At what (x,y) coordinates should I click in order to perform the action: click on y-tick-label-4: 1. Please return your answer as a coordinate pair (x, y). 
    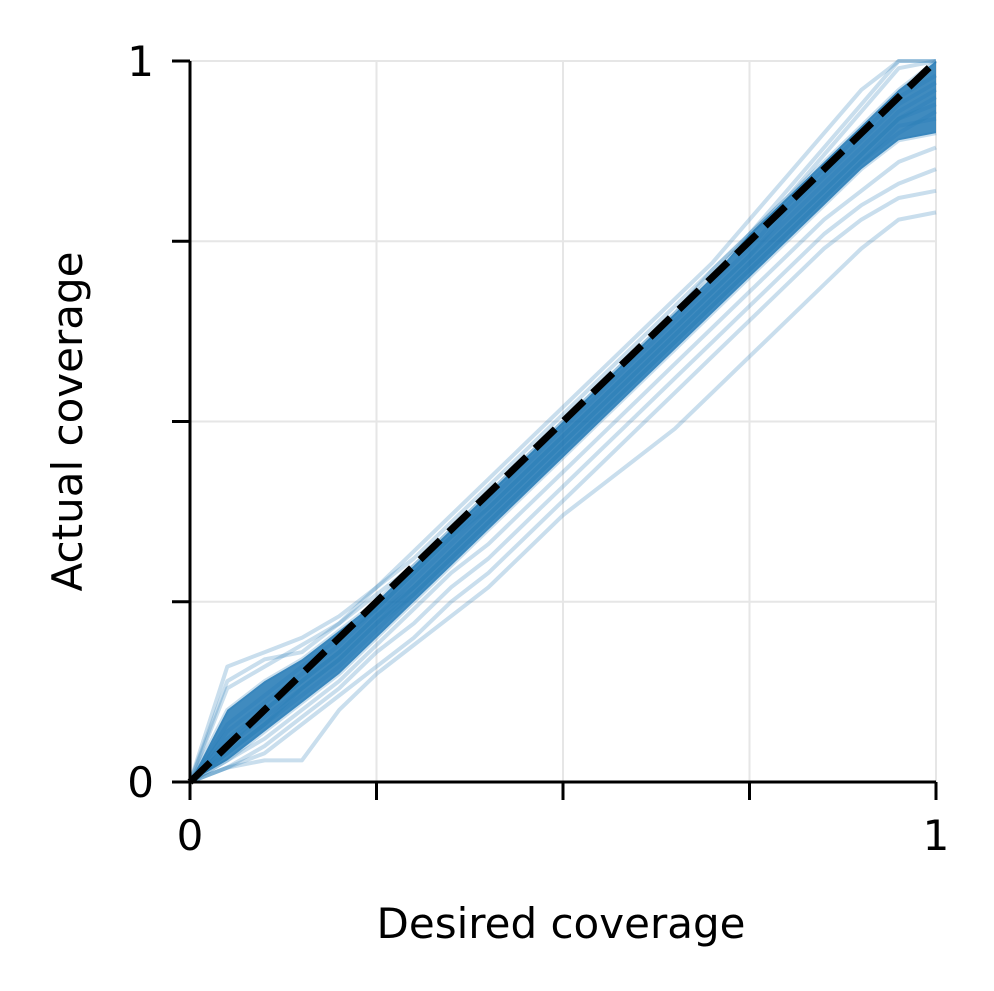
    Looking at the image, I should click on (140, 61).